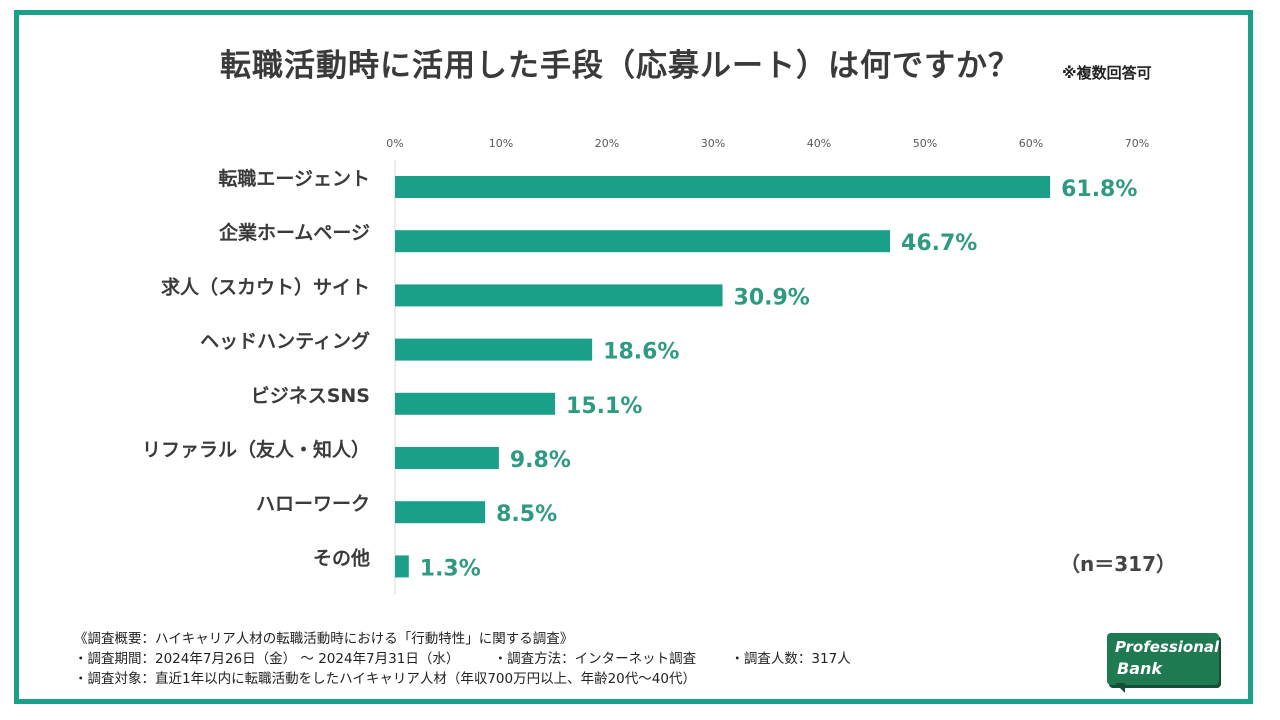  Describe the element at coordinates (641, 352) in the screenshot. I see `value-label: 18.6%` at that location.